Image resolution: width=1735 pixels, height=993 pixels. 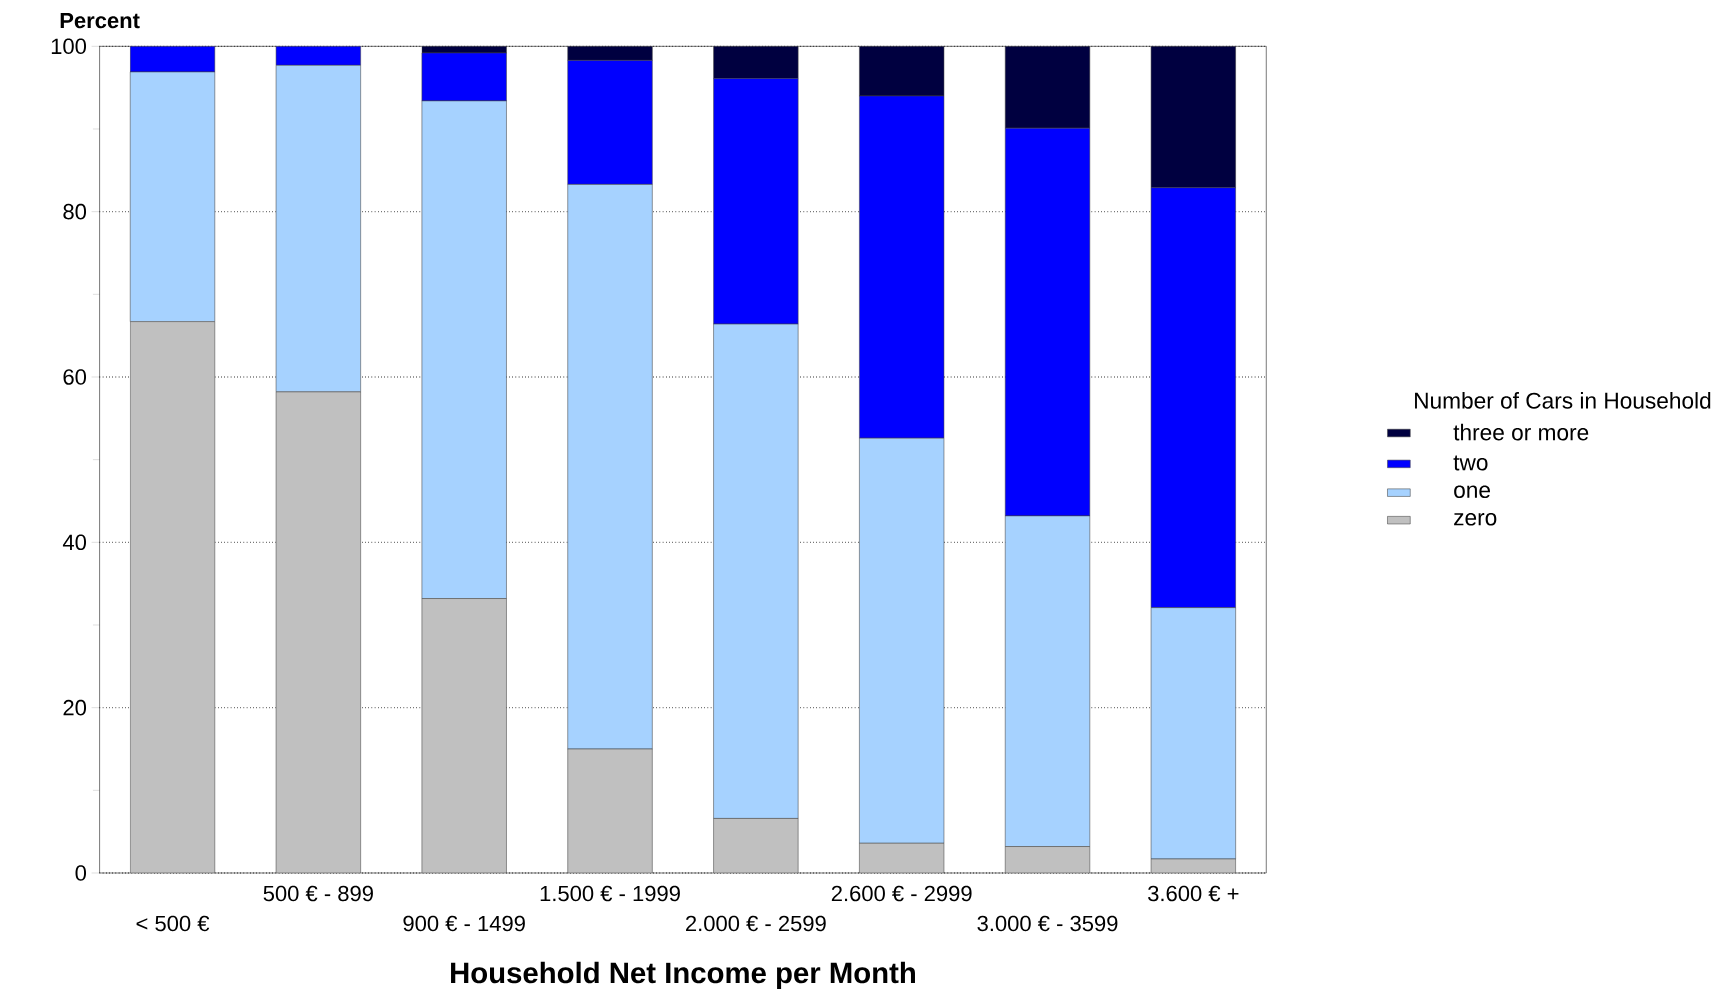 What do you see at coordinates (74, 542) in the screenshot?
I see `y-tick-label: 40` at bounding box center [74, 542].